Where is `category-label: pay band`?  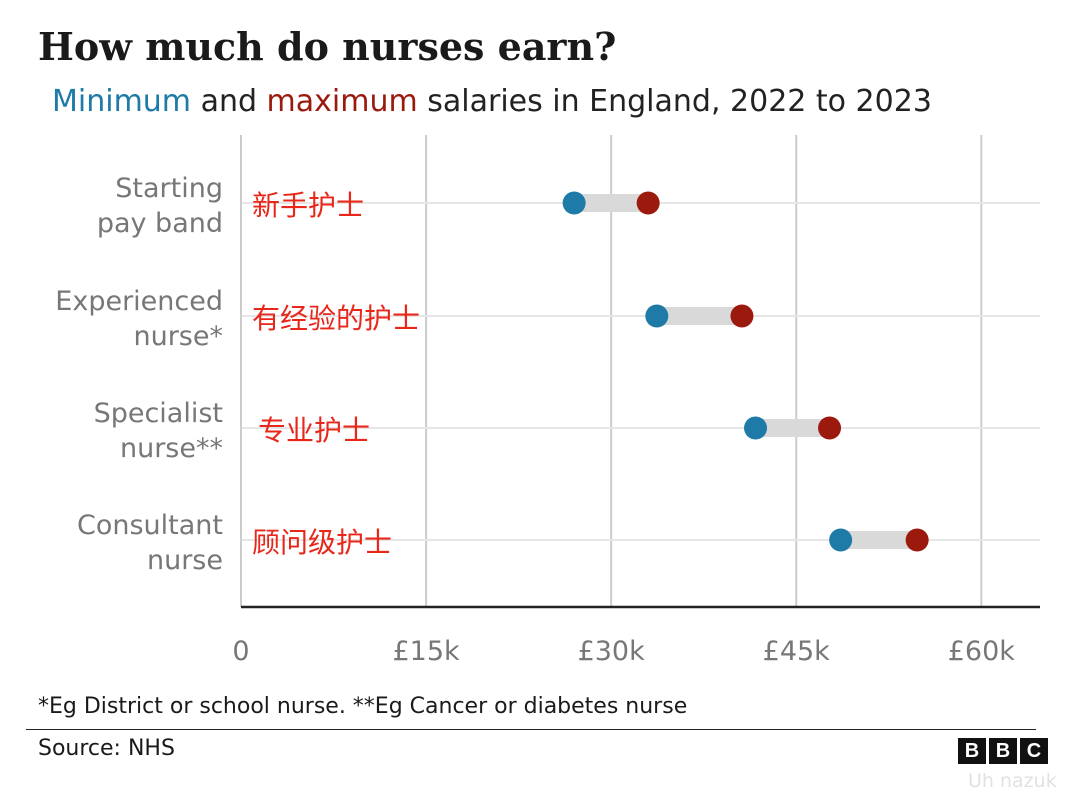 category-label: pay band is located at coordinates (160, 223).